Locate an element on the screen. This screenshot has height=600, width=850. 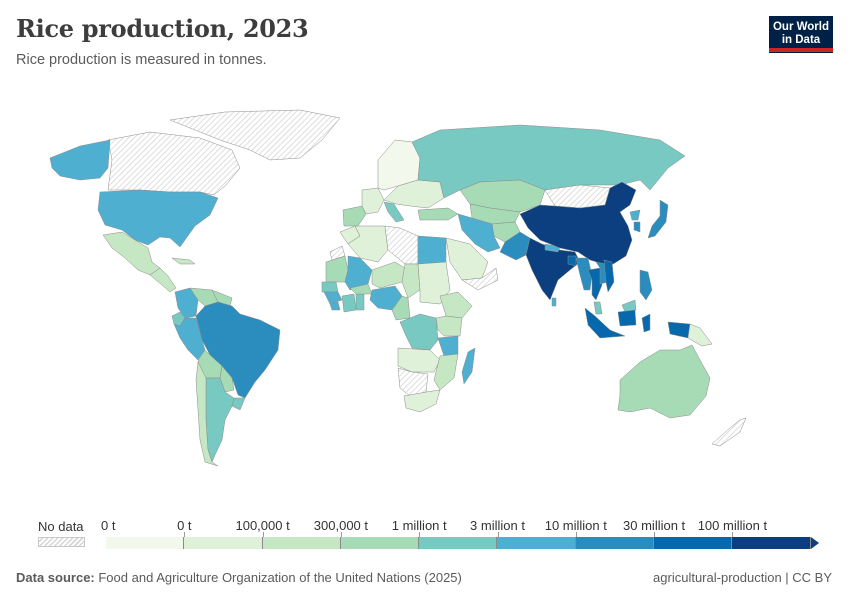
region-dr-congo is located at coordinates (419, 332).